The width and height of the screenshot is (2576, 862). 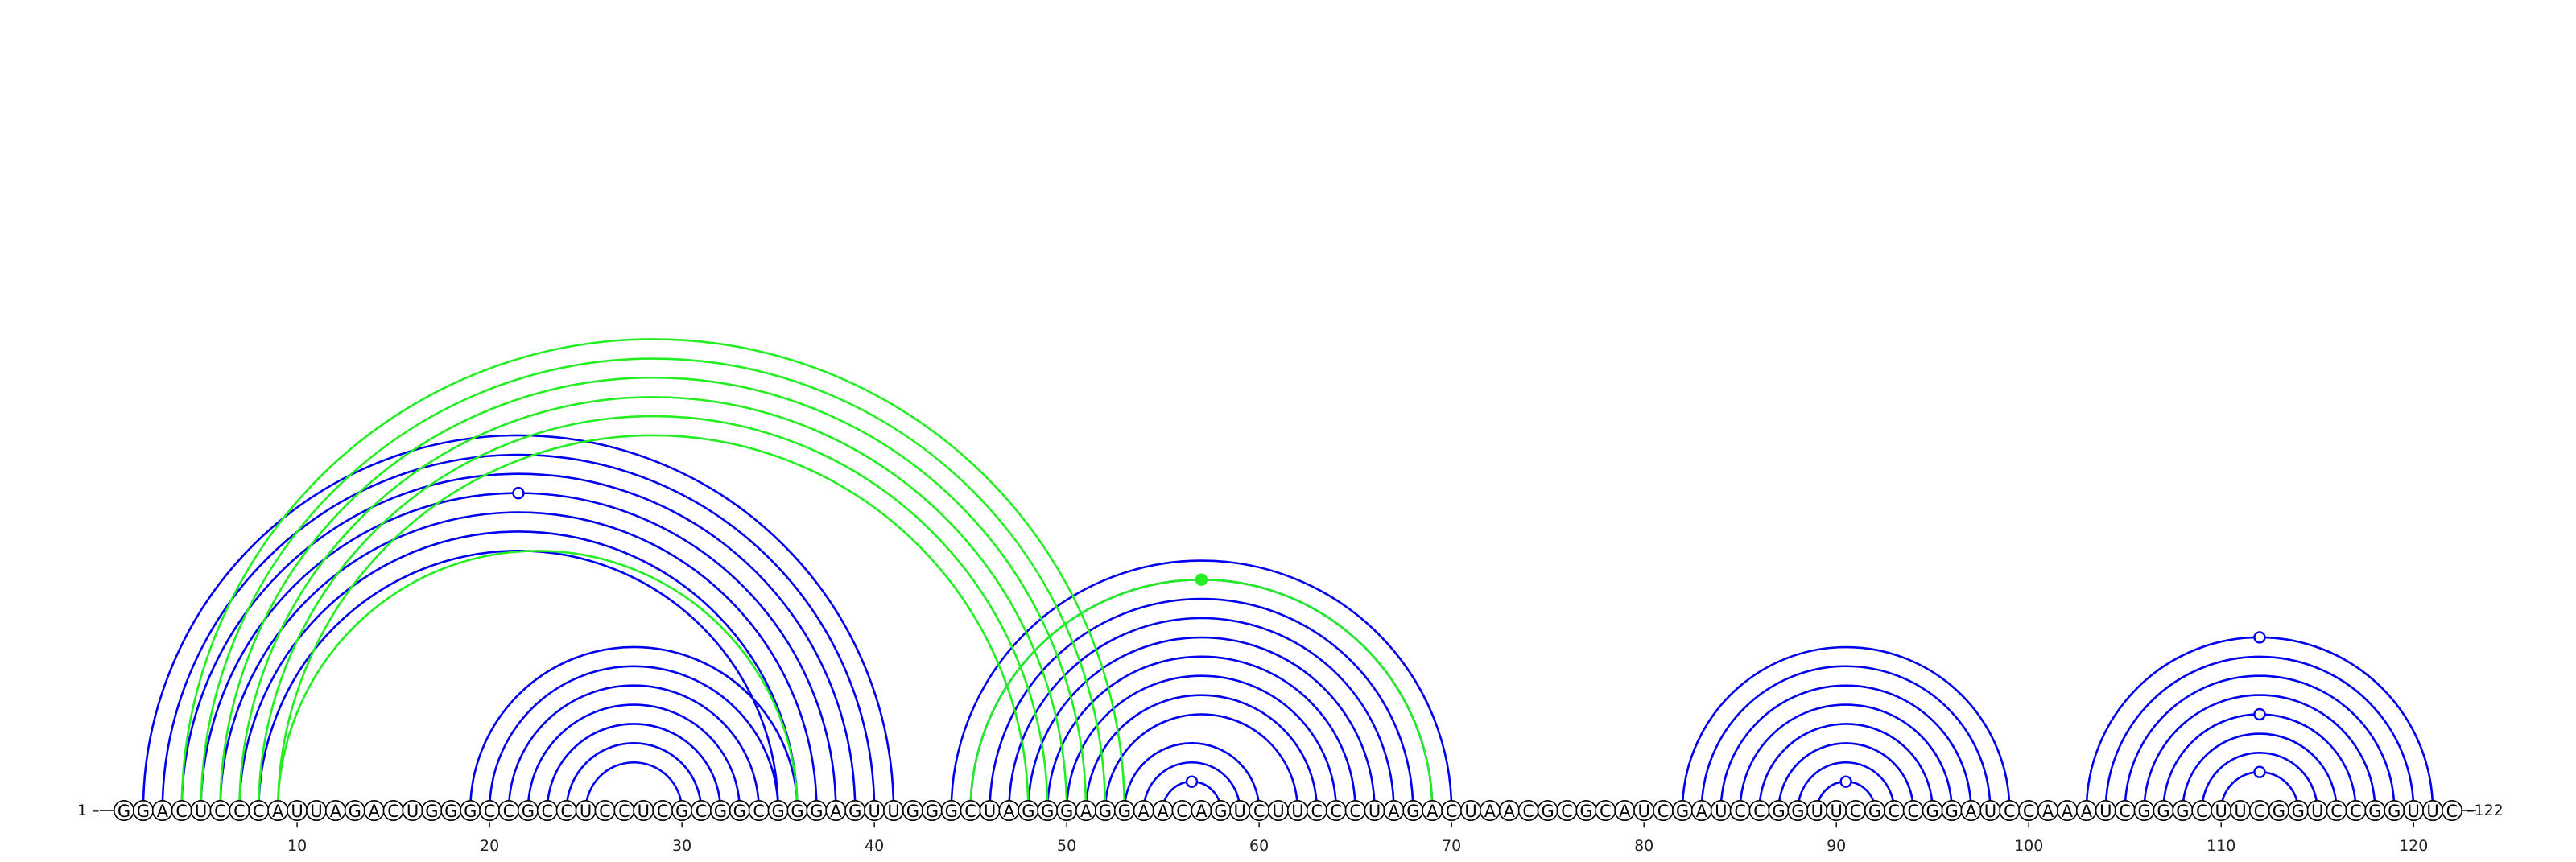 What do you see at coordinates (1451, 846) in the screenshot?
I see `tick-label: 70` at bounding box center [1451, 846].